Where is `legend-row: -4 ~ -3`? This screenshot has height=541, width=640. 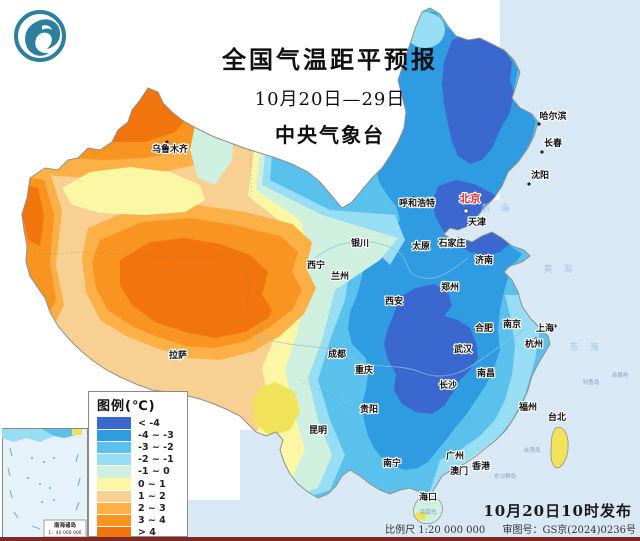
legend-row: -4 ~ -3 is located at coordinates (142, 435).